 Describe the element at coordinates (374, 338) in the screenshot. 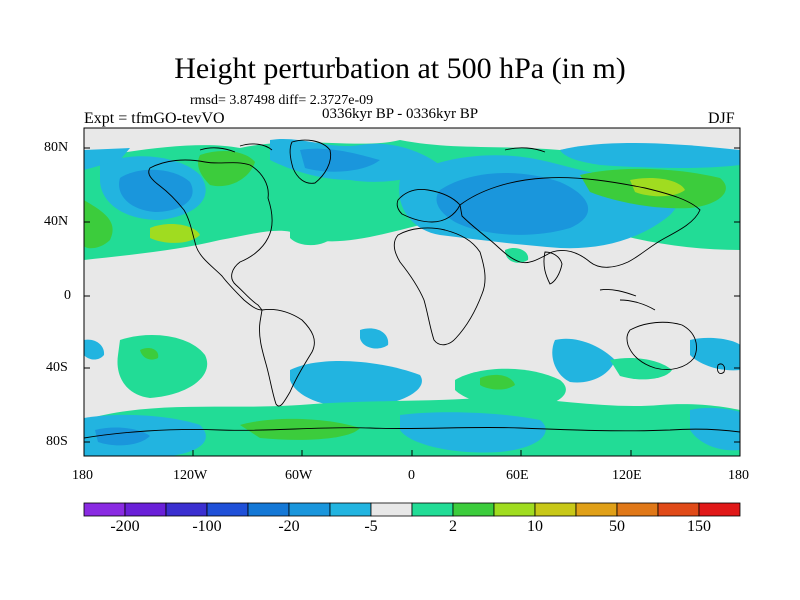

I see `contour-lightblue-tropic` at that location.